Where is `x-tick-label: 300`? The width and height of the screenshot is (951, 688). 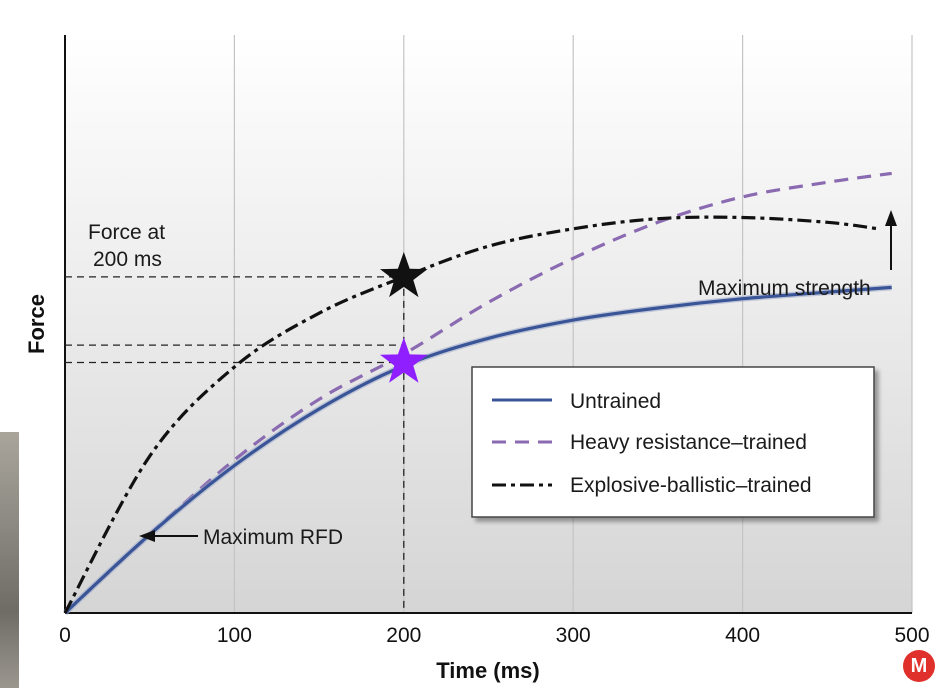
x-tick-label: 300 is located at coordinates (573, 635).